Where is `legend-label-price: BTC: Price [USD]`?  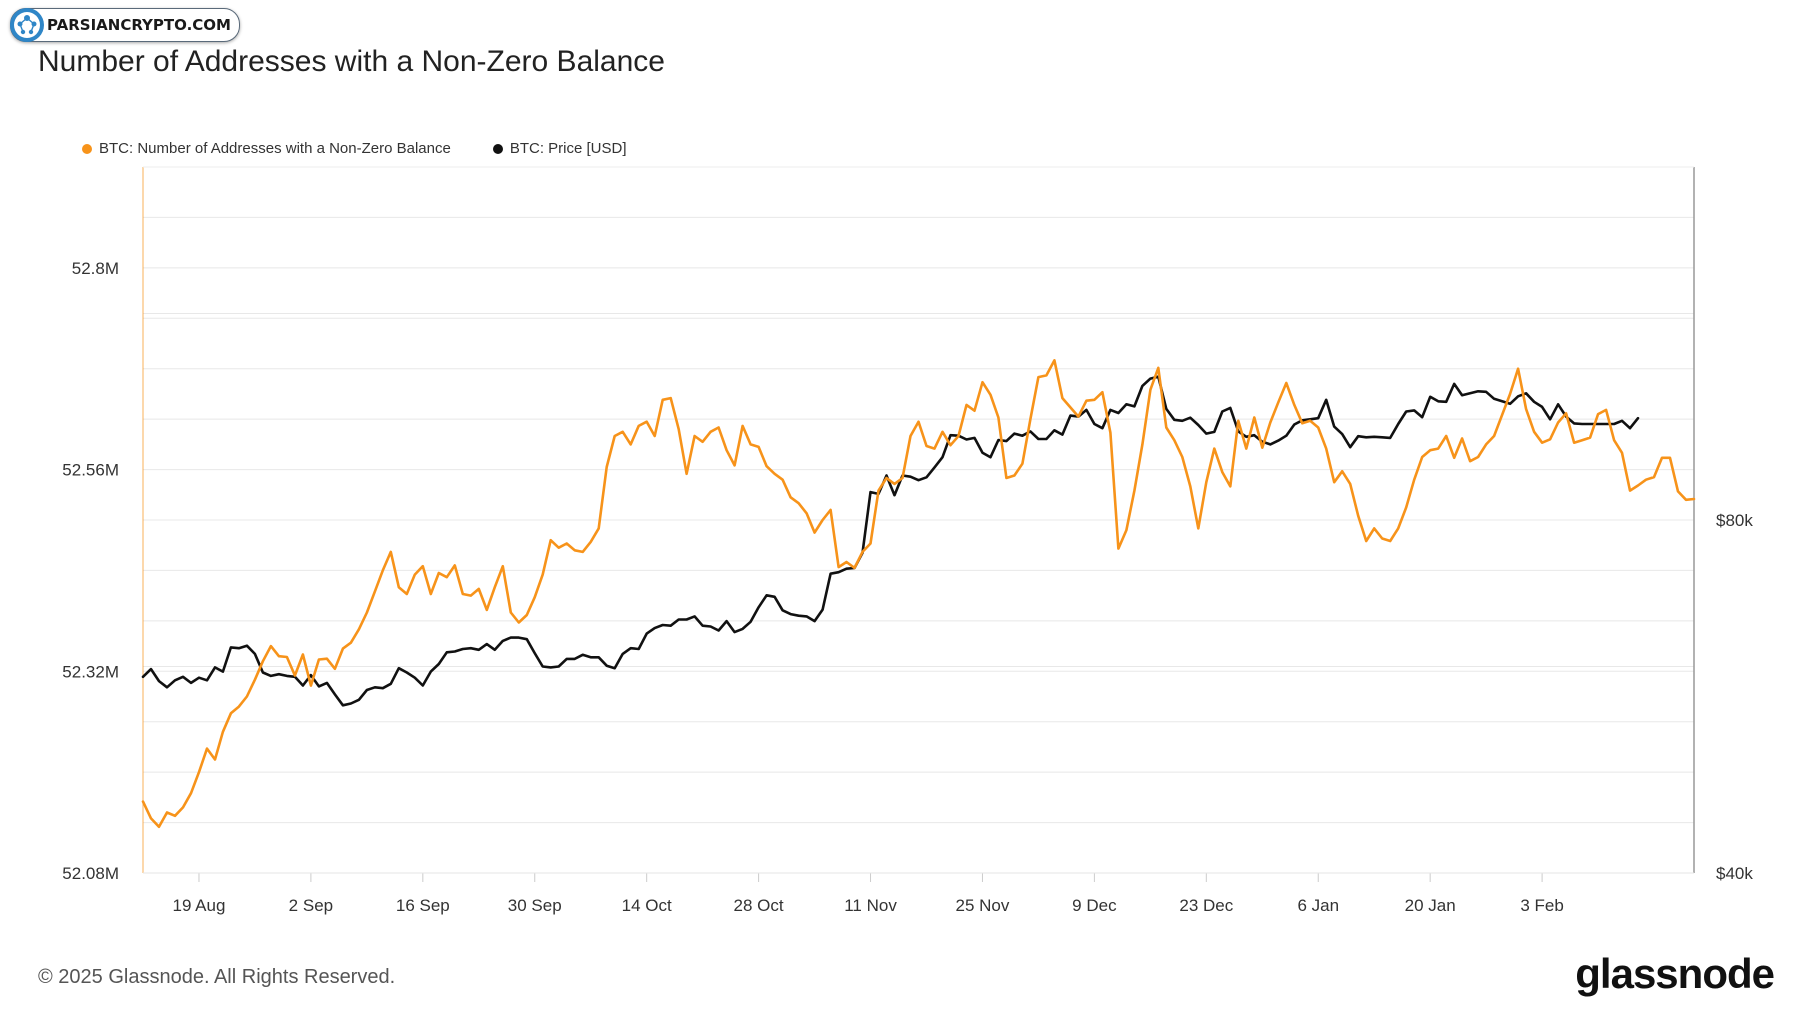
legend-label-price: BTC: Price [USD] is located at coordinates (568, 148).